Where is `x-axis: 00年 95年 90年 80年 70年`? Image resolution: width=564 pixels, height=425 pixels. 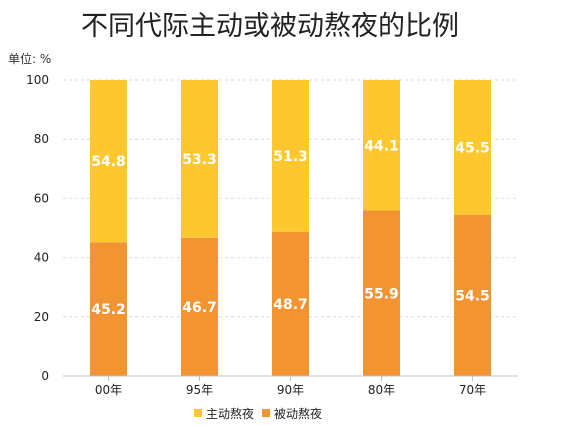
x-axis: 00年 95年 90年 80年 70年 is located at coordinates (290, 386).